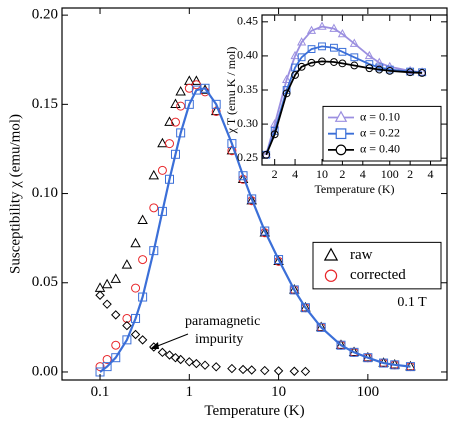 The width and height of the screenshot is (460, 424). Describe the element at coordinates (247, 89) in the screenshot. I see `y-tick-label: 0.35` at that location.